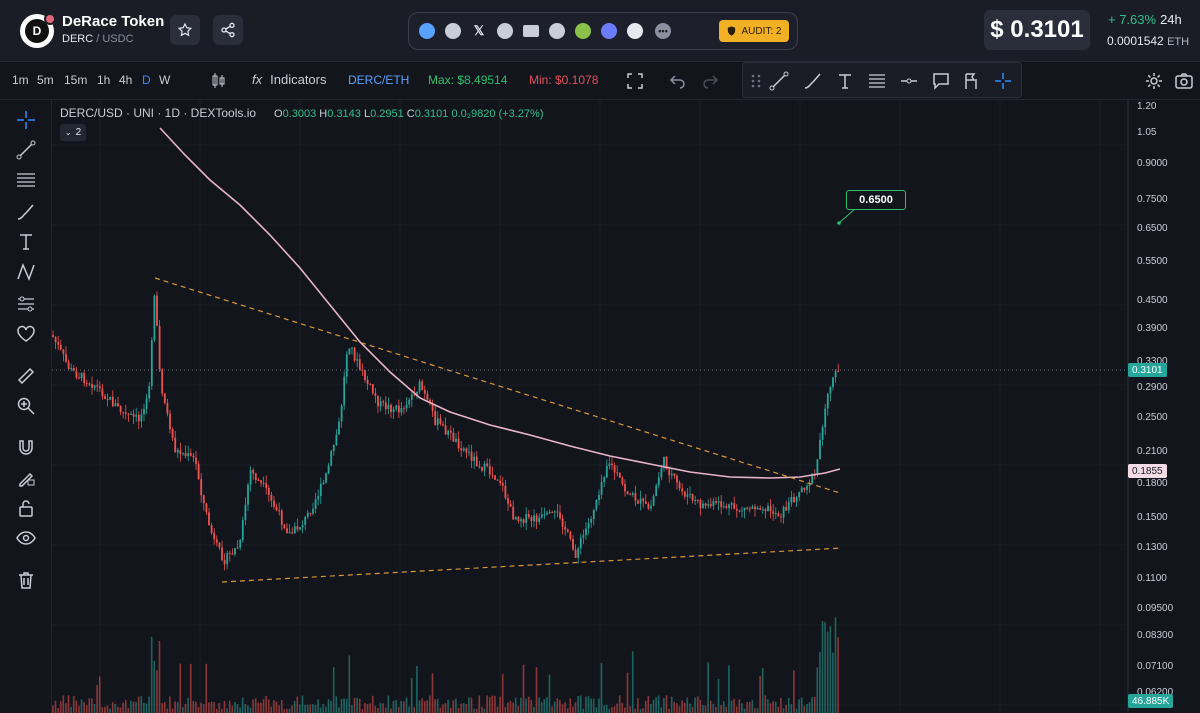 This screenshot has height=713, width=1200. What do you see at coordinates (20, 80) in the screenshot?
I see `timeframe-1m: 1m` at bounding box center [20, 80].